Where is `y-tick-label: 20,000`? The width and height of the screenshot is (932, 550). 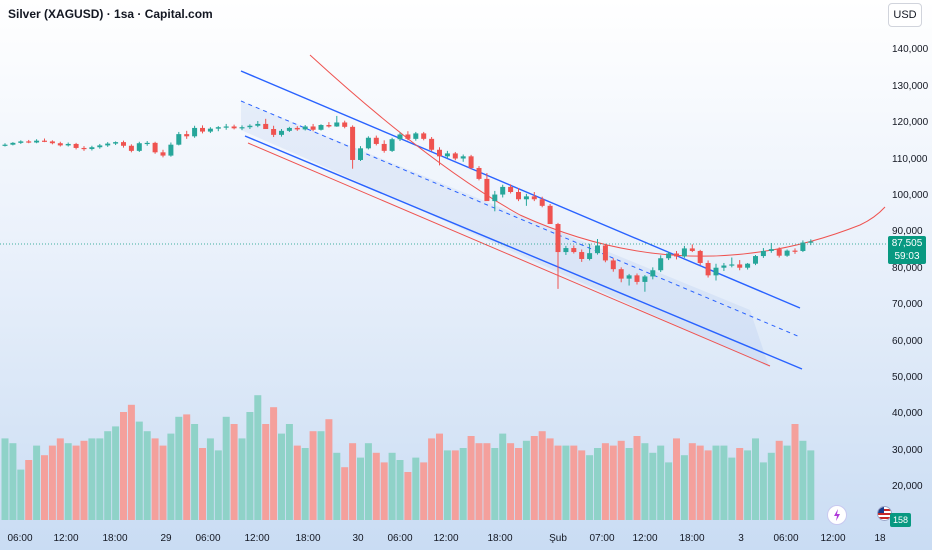
y-tick-label: 20,000 is located at coordinates (907, 487).